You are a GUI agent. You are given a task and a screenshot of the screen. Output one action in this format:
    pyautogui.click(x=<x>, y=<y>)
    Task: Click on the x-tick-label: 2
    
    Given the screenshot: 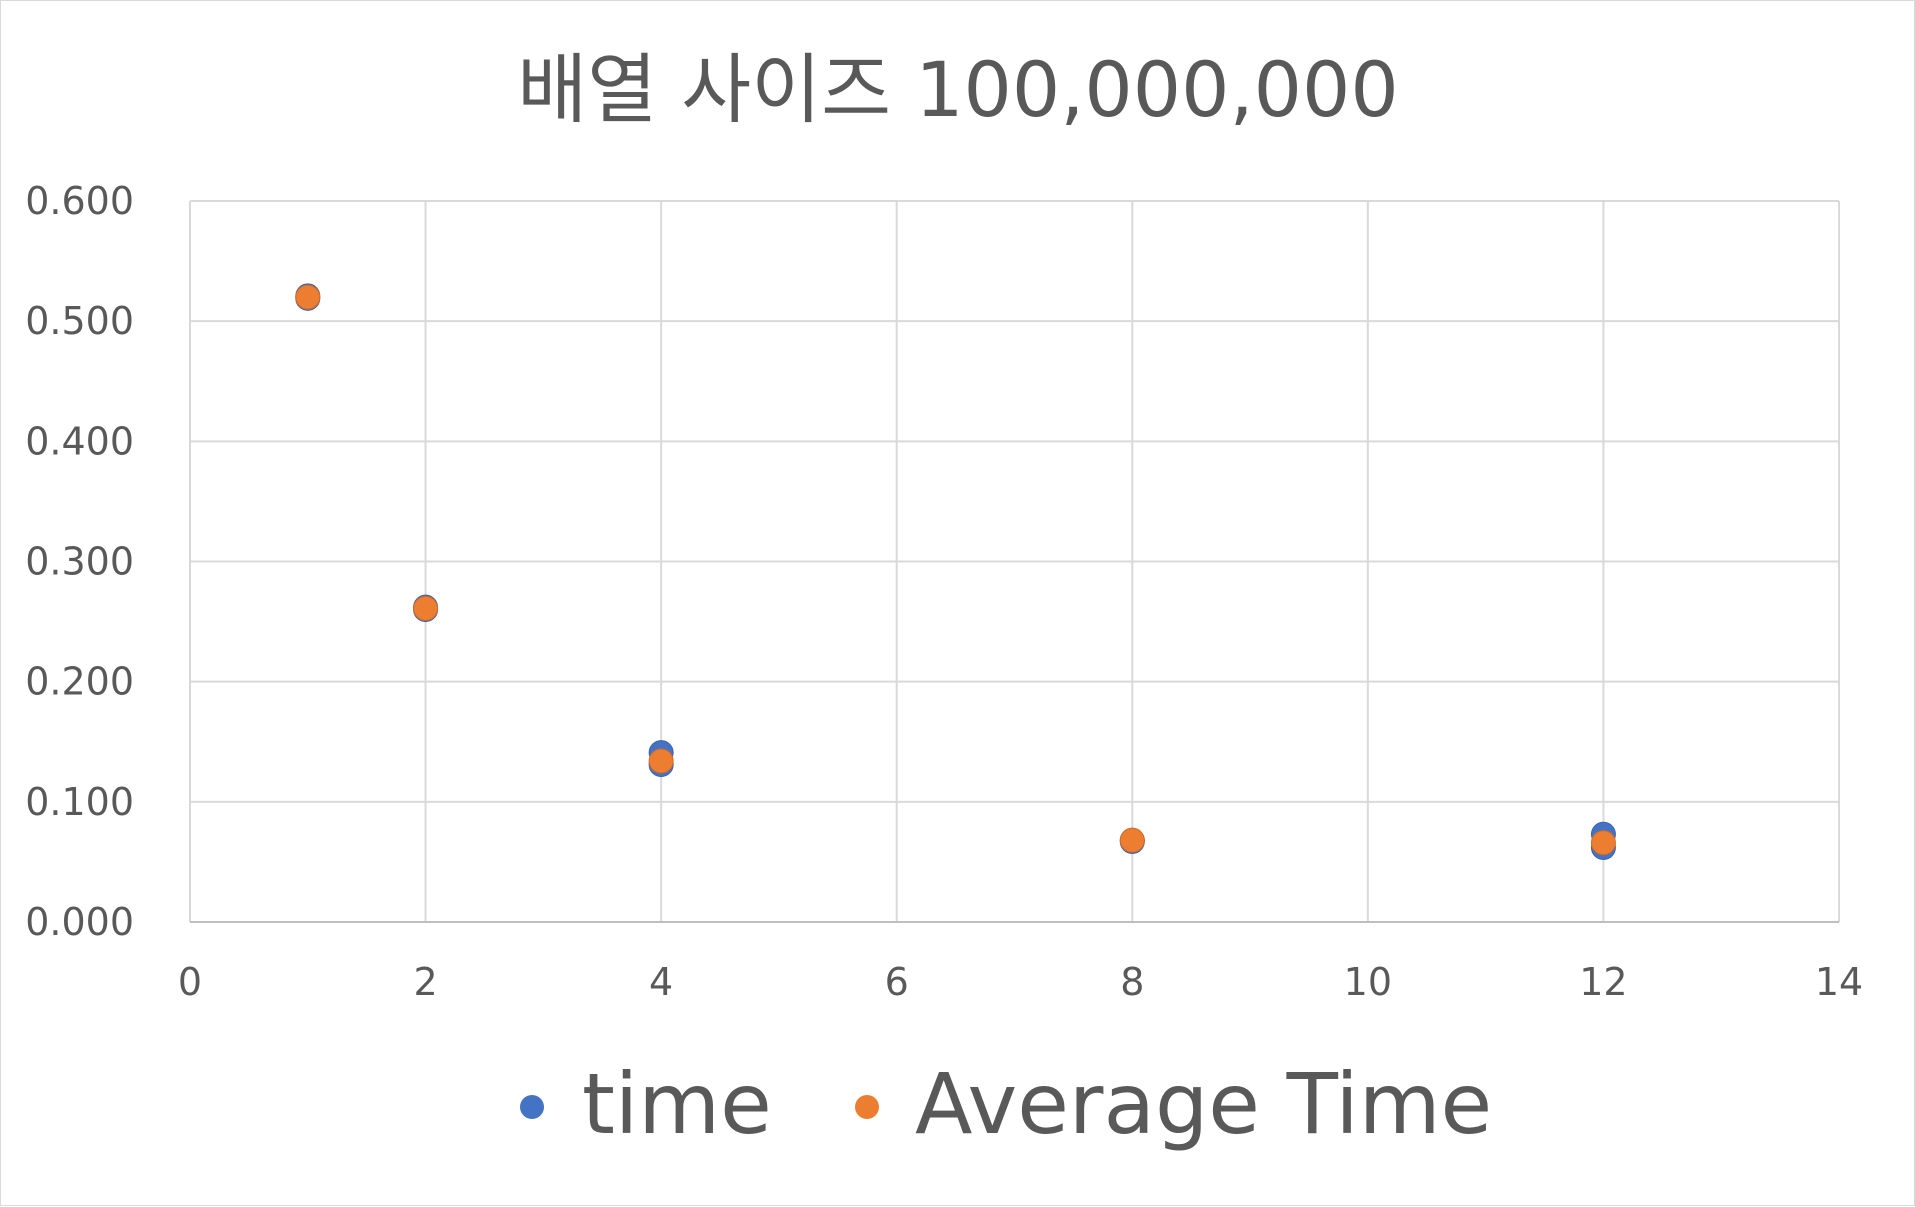 What is the action you would take?
    pyautogui.click(x=425, y=982)
    